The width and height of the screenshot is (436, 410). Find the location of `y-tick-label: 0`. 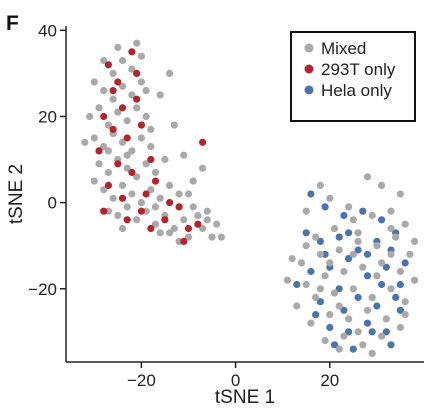

y-tick-label: 0 is located at coordinates (52, 203).